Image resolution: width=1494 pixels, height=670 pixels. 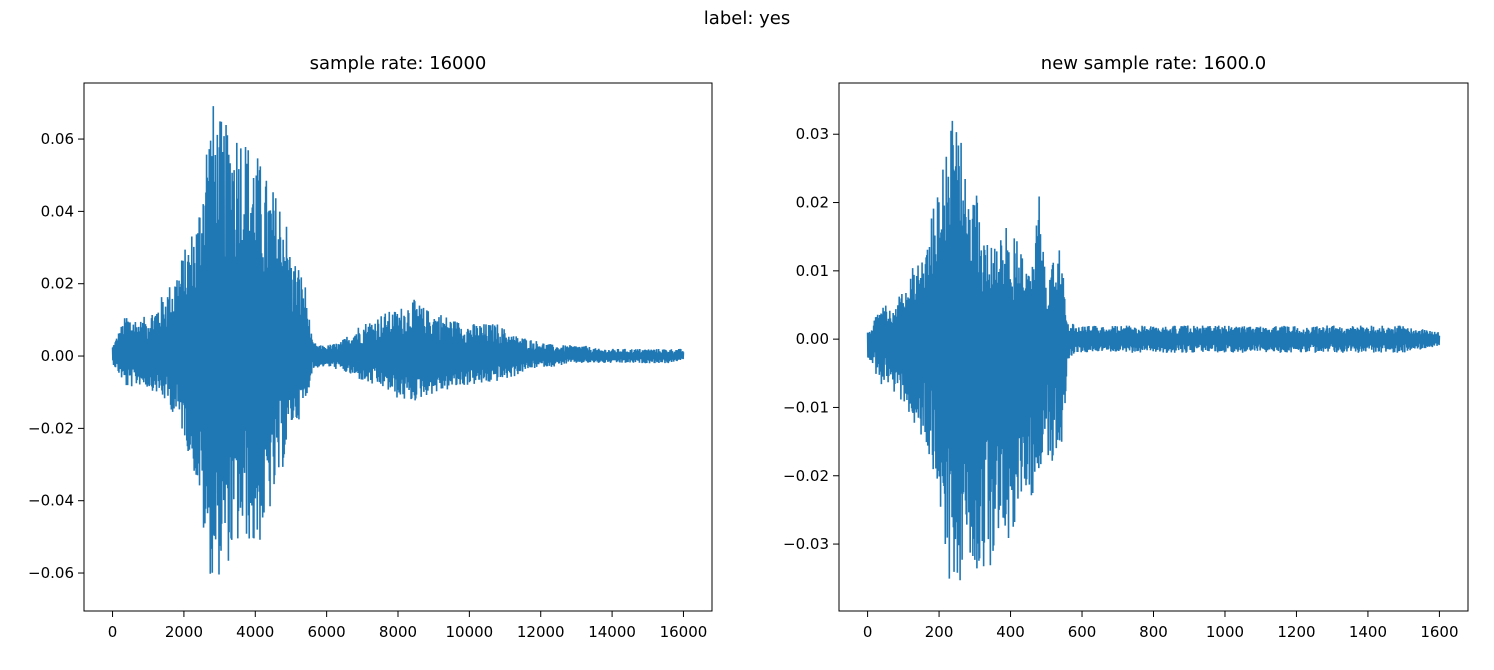 I want to click on x-tick-label: 800, so click(x=1153, y=632).